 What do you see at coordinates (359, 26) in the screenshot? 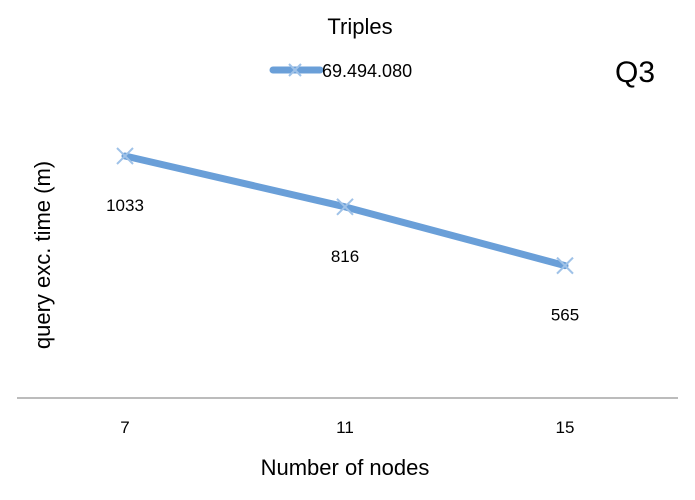
I see `legend-title: Triples` at bounding box center [359, 26].